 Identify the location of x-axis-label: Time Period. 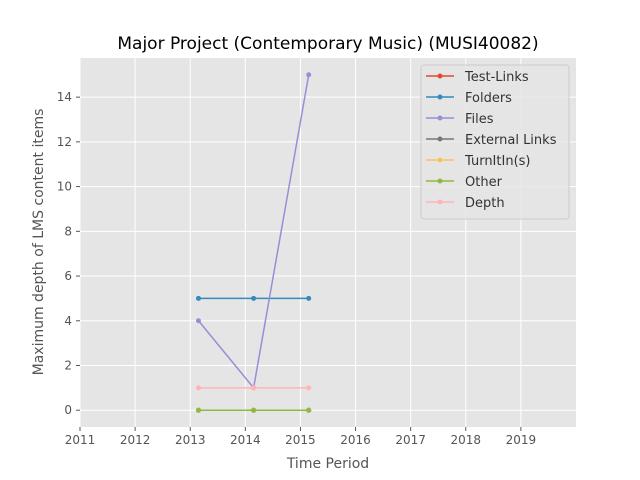
(327, 464).